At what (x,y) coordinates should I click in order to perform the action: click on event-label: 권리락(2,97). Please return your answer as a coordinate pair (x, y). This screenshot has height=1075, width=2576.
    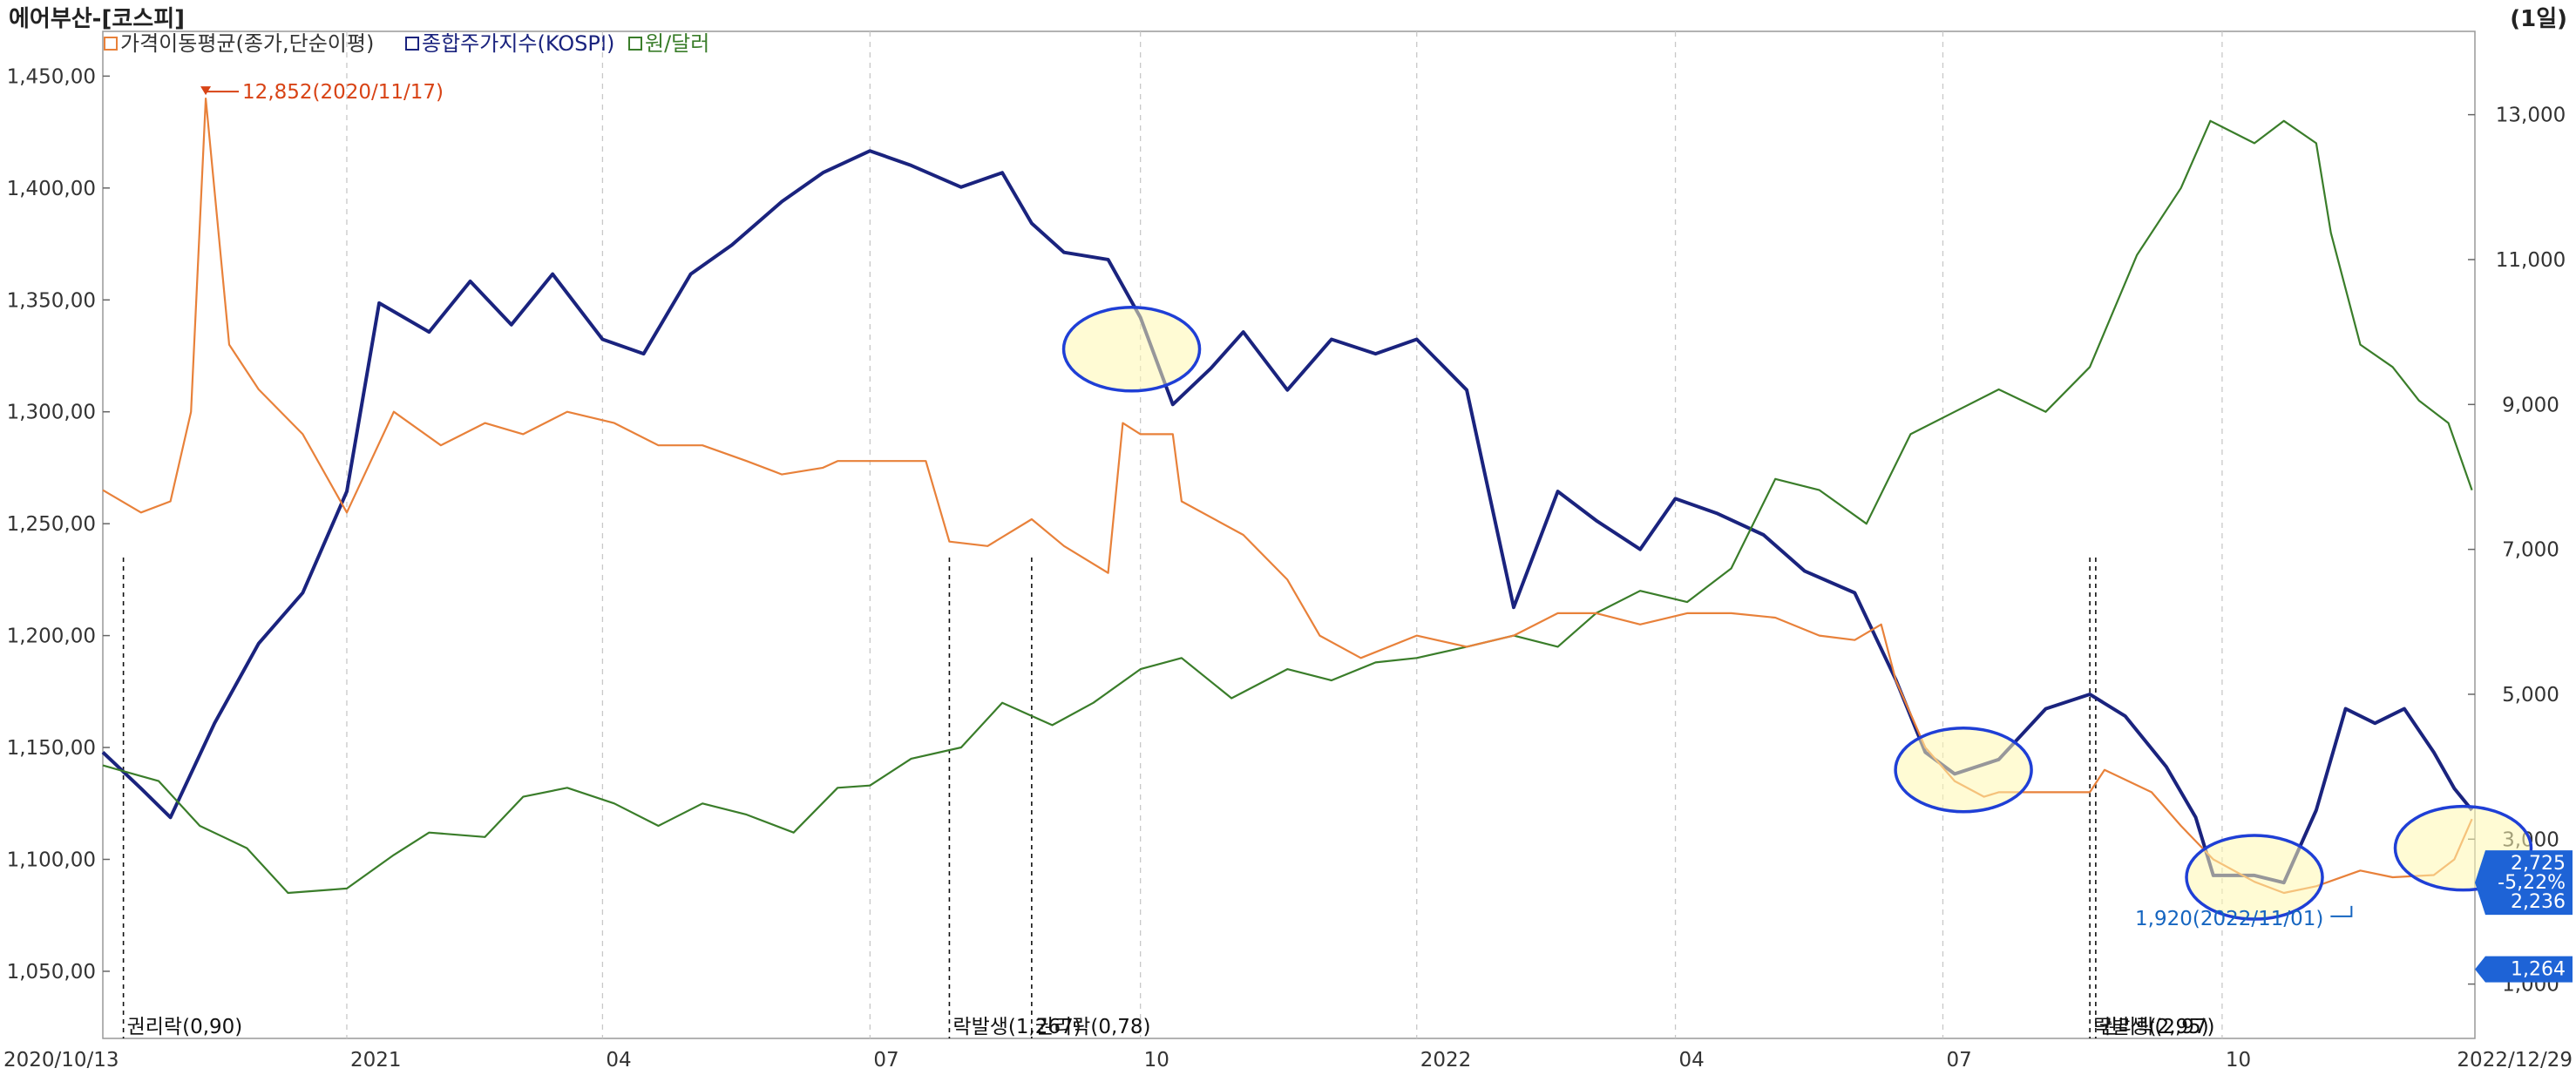
    Looking at the image, I should click on (2157, 1027).